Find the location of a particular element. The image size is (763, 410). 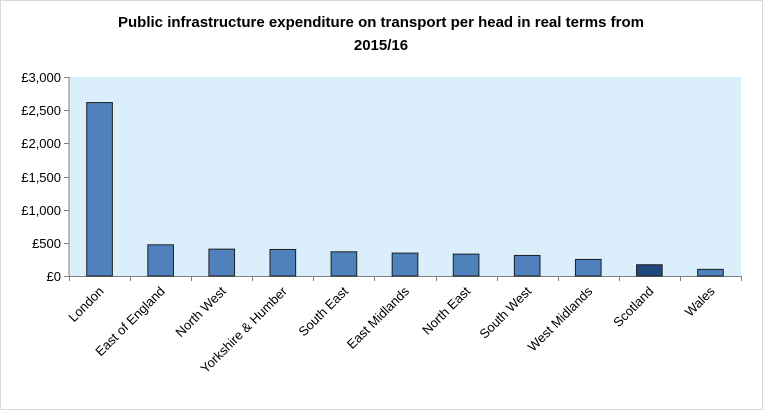

bar-yorkshire-humber is located at coordinates (283, 262).